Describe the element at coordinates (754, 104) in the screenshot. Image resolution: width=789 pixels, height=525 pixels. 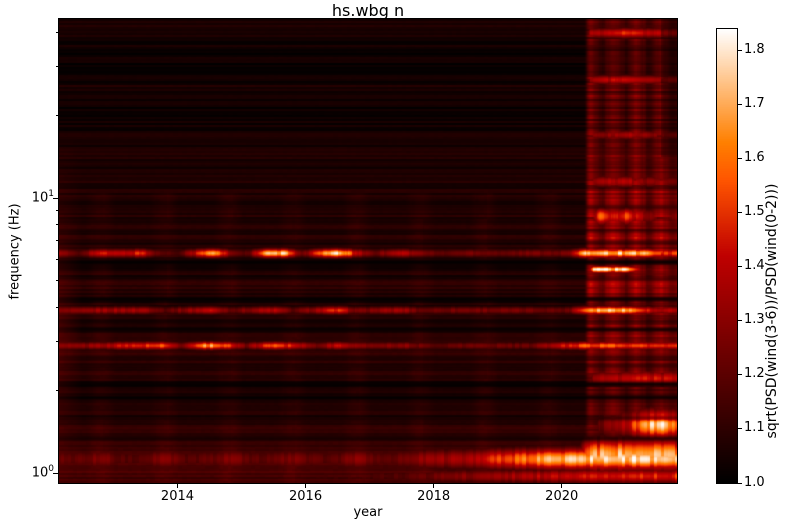
I see `colorbar-tick-label: 1.7` at that location.